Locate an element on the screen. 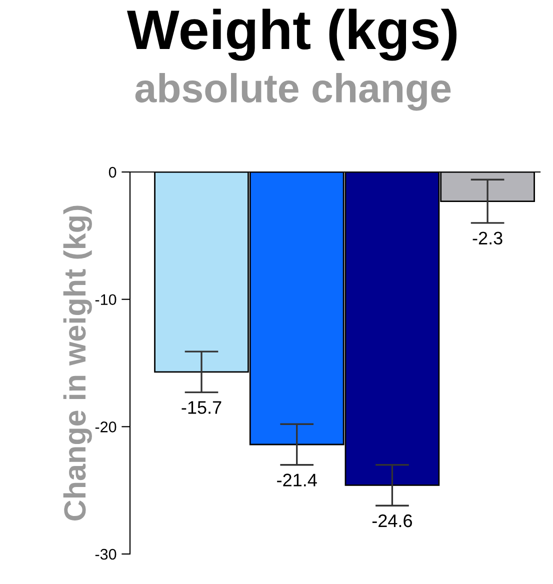 The width and height of the screenshot is (553, 584). y-tick-label: -30 is located at coordinates (105, 554).